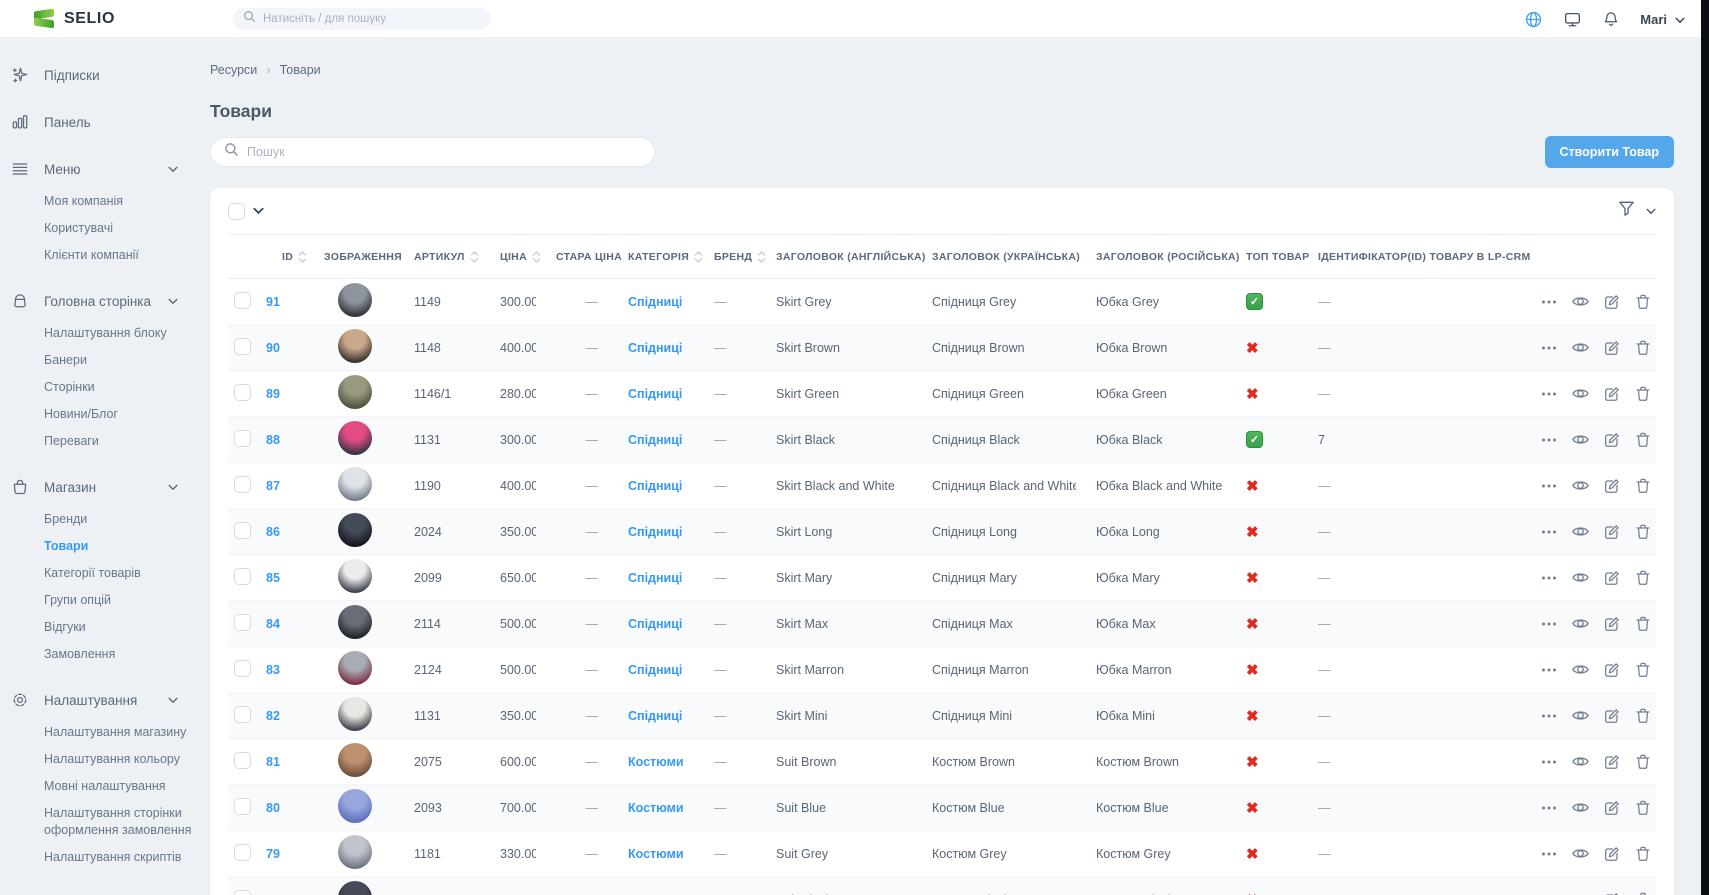 This screenshot has width=1709, height=895. I want to click on globe-icon, so click(1533, 19).